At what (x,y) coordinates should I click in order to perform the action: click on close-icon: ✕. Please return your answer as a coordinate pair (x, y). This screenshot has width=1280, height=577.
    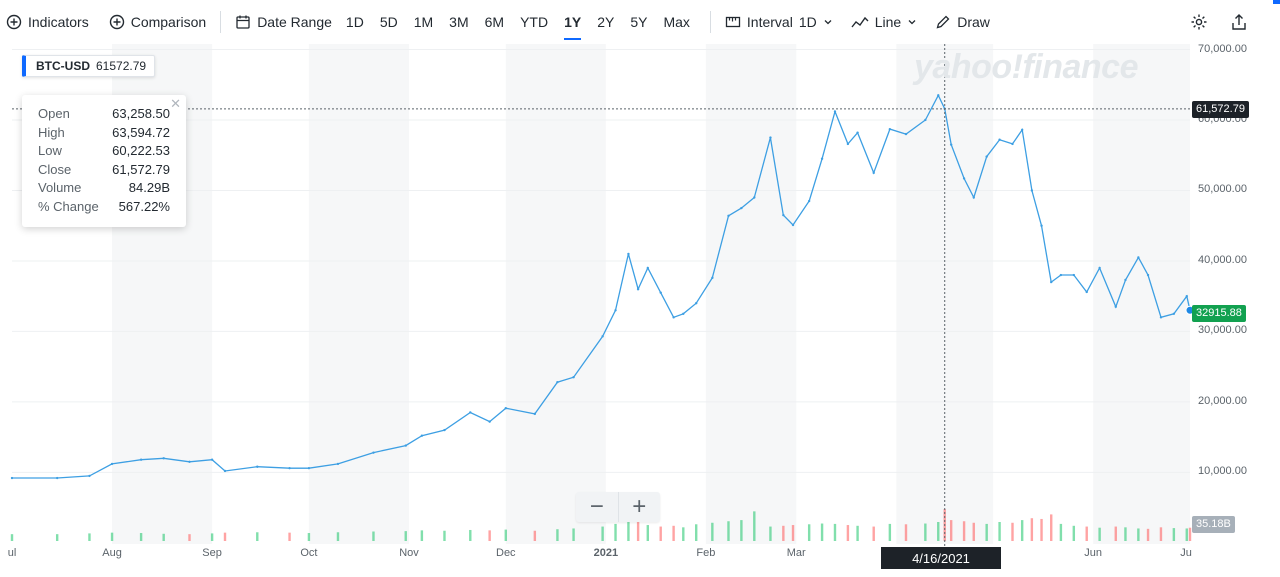
    Looking at the image, I should click on (175, 103).